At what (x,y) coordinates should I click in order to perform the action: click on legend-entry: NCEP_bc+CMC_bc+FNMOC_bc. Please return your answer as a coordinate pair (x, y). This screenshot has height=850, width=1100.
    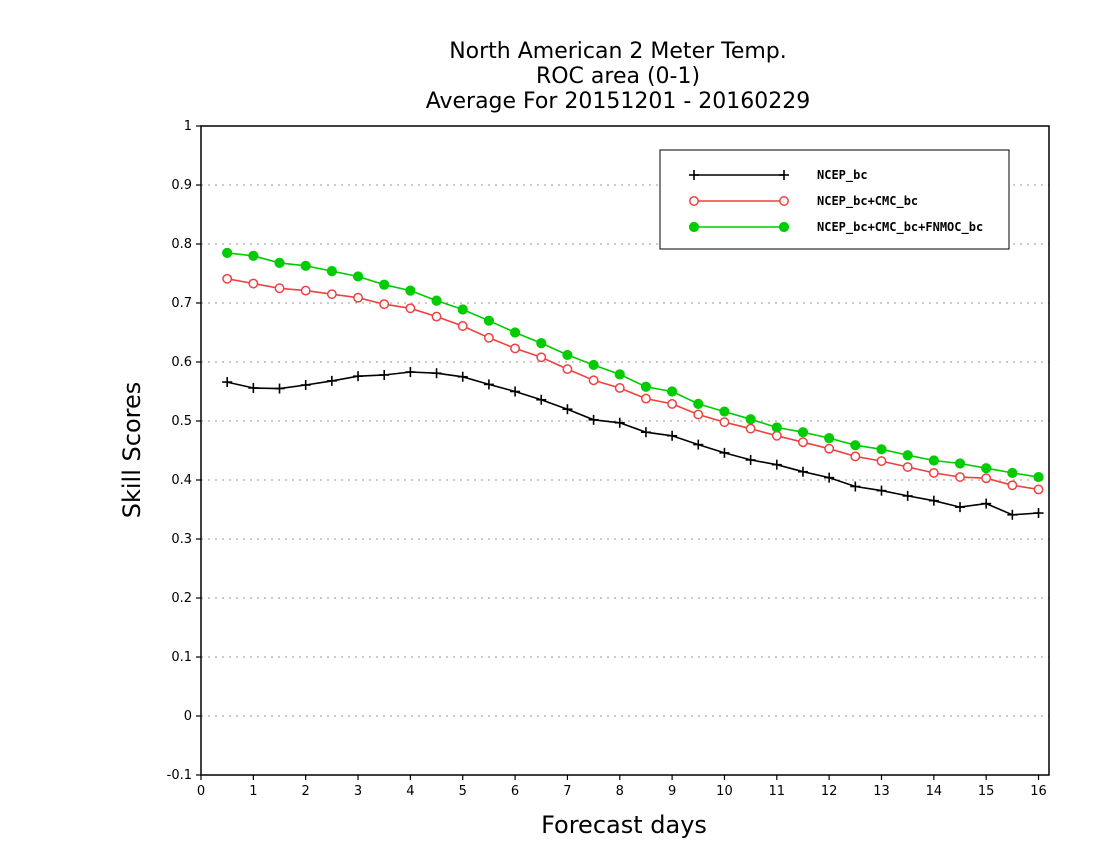
    Looking at the image, I should click on (835, 227).